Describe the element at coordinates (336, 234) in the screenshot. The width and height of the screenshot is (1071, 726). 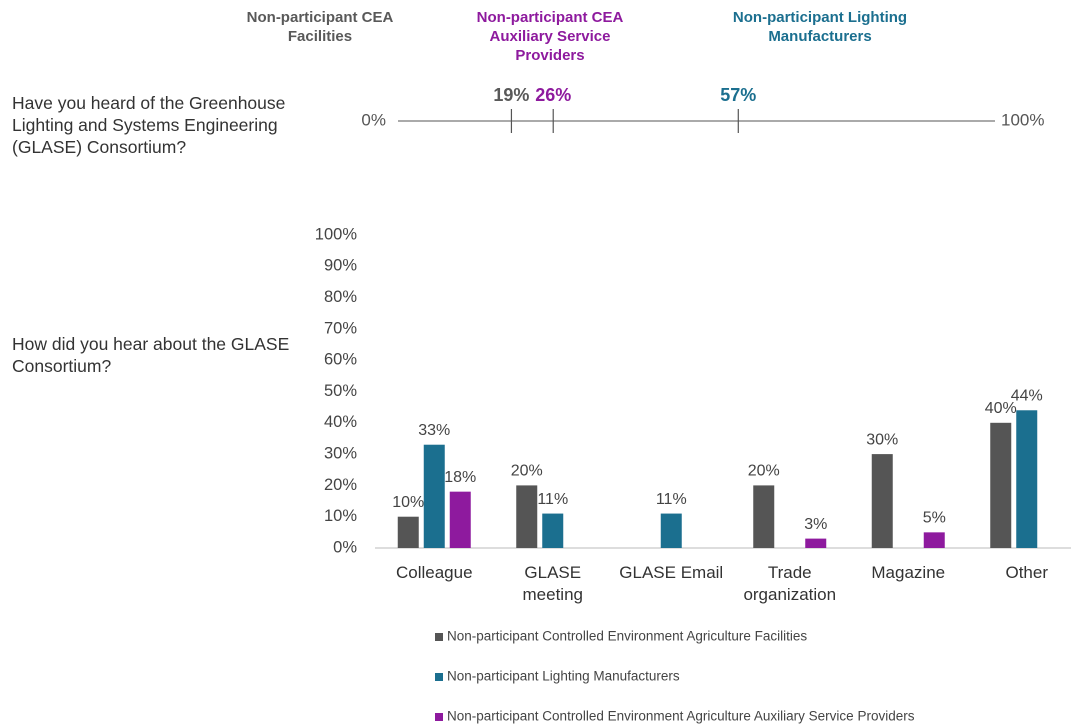
I see `y-tick-label: 100%` at that location.